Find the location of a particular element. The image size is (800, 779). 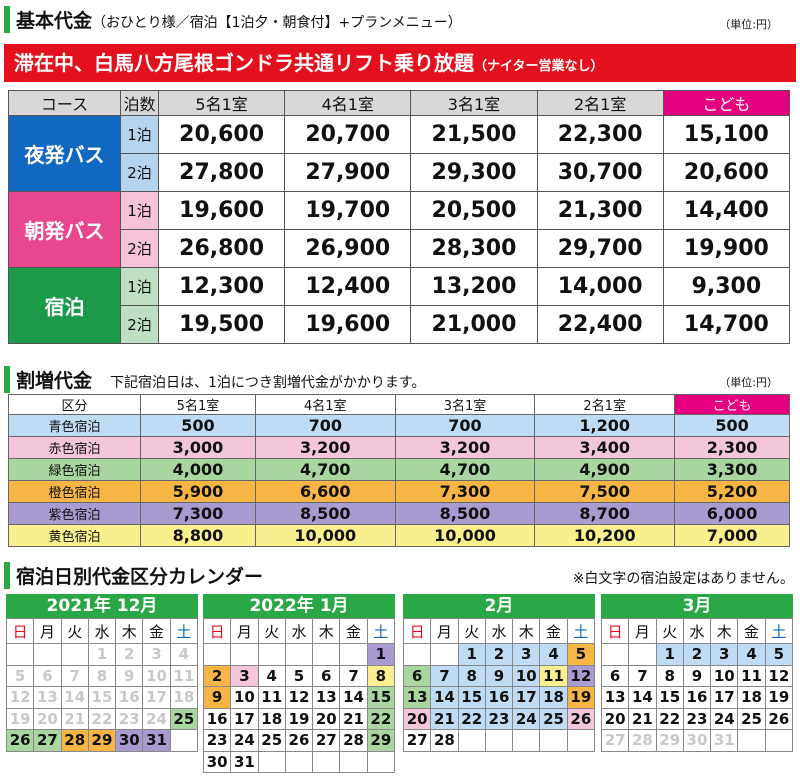

header-2-per-room: 2名1室 is located at coordinates (605, 404).